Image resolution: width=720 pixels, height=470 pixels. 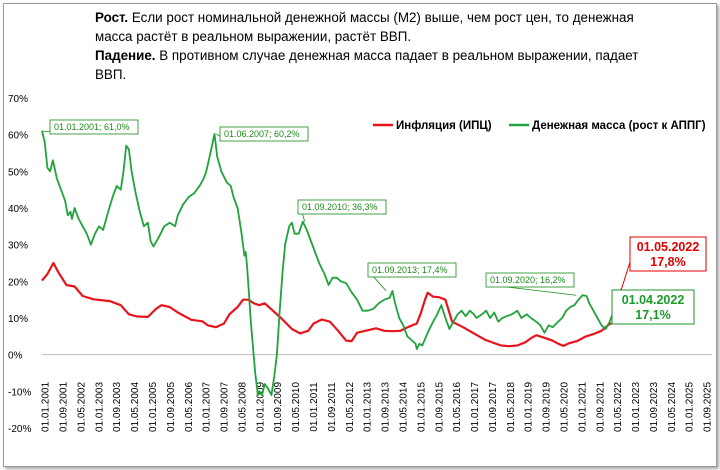 I want to click on annotation-label: 01.09.2020; 16,2%, so click(x=528, y=280).